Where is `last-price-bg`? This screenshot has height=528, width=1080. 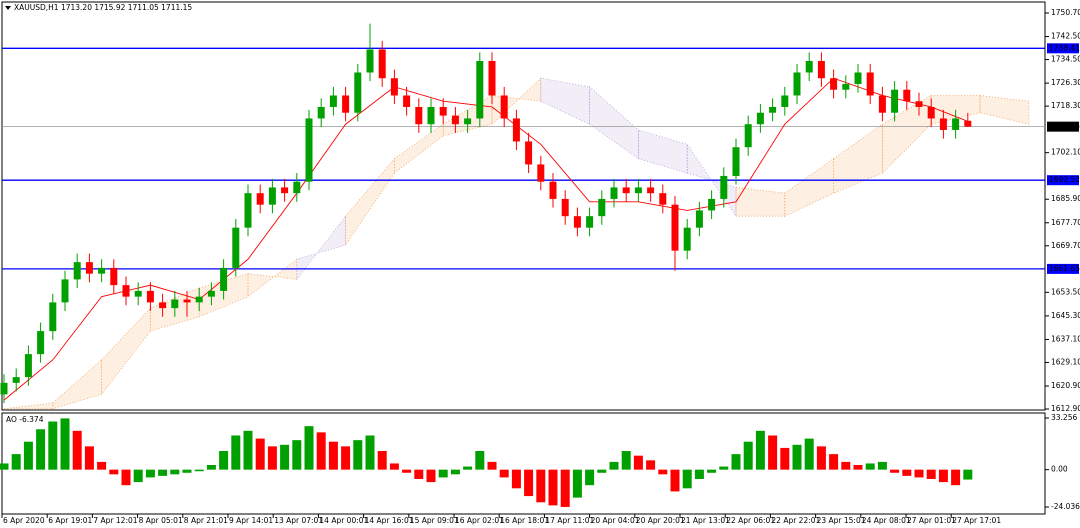 last-price-bg is located at coordinates (1063, 126).